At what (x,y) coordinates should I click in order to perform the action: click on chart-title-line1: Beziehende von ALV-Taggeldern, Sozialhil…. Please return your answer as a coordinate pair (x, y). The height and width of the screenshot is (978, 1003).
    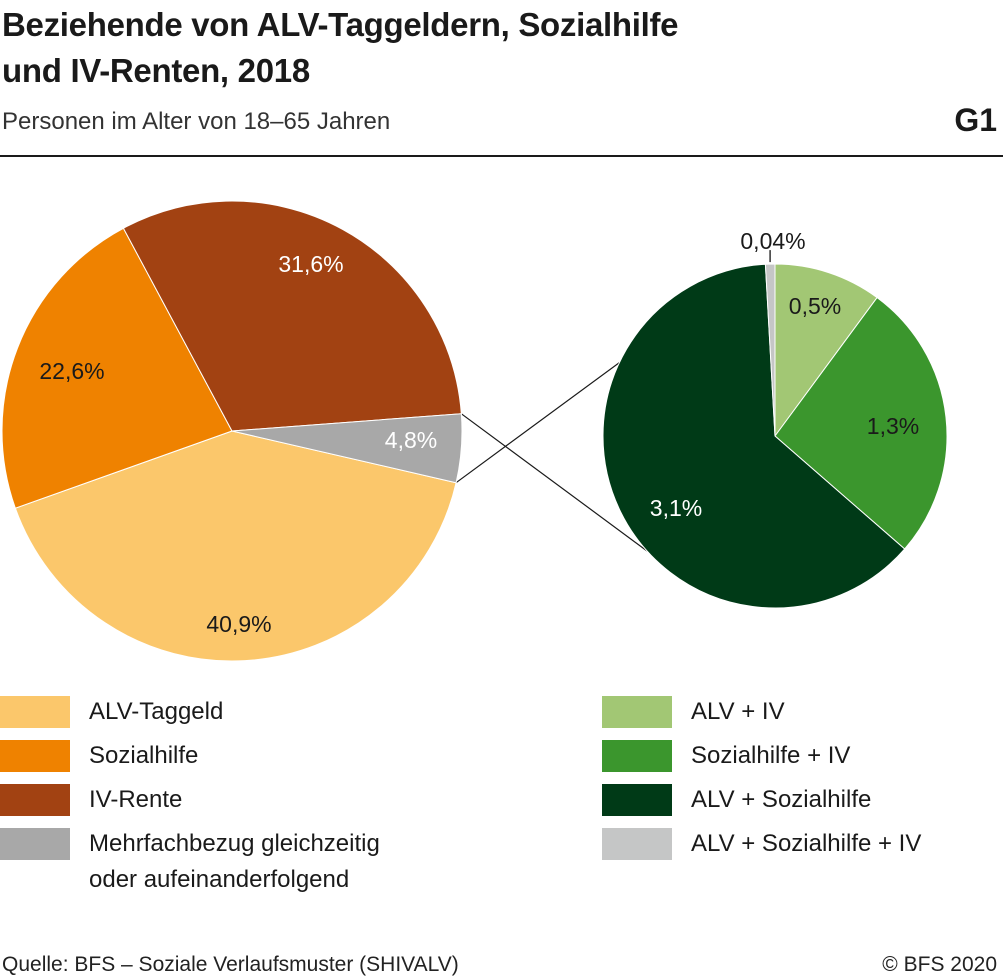
    Looking at the image, I should click on (340, 24).